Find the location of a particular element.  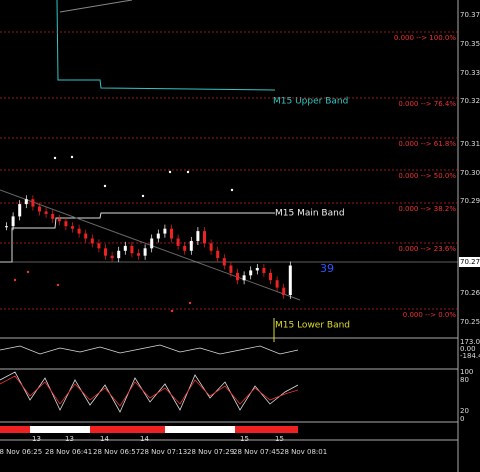

oscillator-signal is located at coordinates (149, 391).